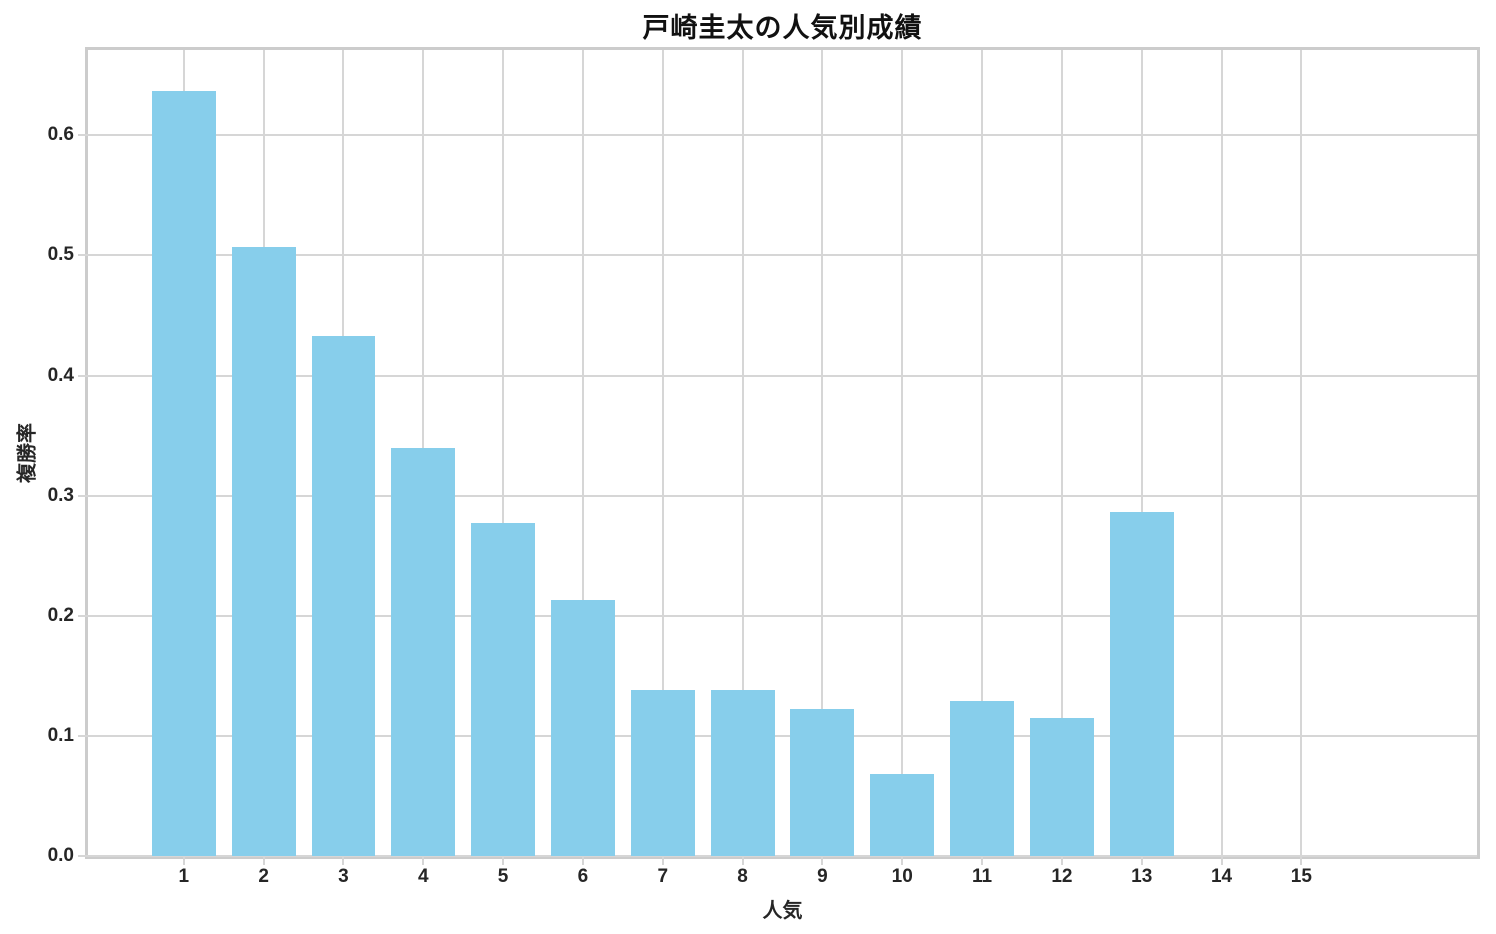 The width and height of the screenshot is (1496, 934). I want to click on x-tick-label: 3, so click(343, 876).